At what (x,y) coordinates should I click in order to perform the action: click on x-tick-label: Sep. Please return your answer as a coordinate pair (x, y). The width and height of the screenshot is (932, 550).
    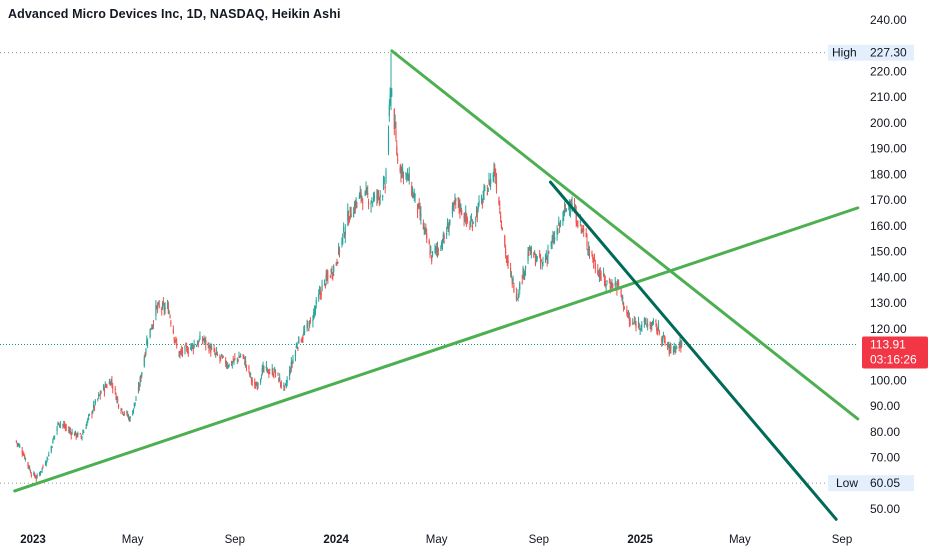
    Looking at the image, I should click on (539, 540).